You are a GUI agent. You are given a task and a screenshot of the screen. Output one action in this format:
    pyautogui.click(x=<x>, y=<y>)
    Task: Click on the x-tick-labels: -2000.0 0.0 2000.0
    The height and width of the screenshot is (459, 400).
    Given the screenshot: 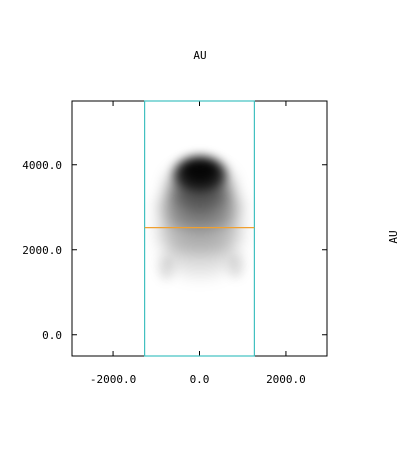 What is the action you would take?
    pyautogui.click(x=198, y=379)
    